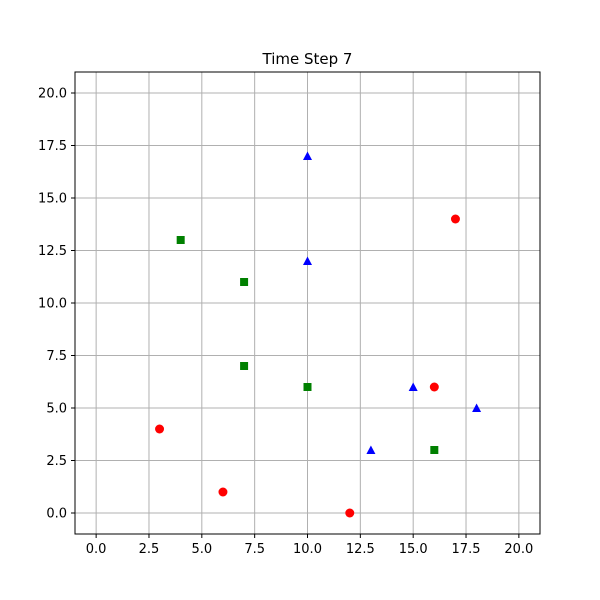  Describe the element at coordinates (52, 304) in the screenshot. I see `y-tick-label-4: 10.0` at that location.